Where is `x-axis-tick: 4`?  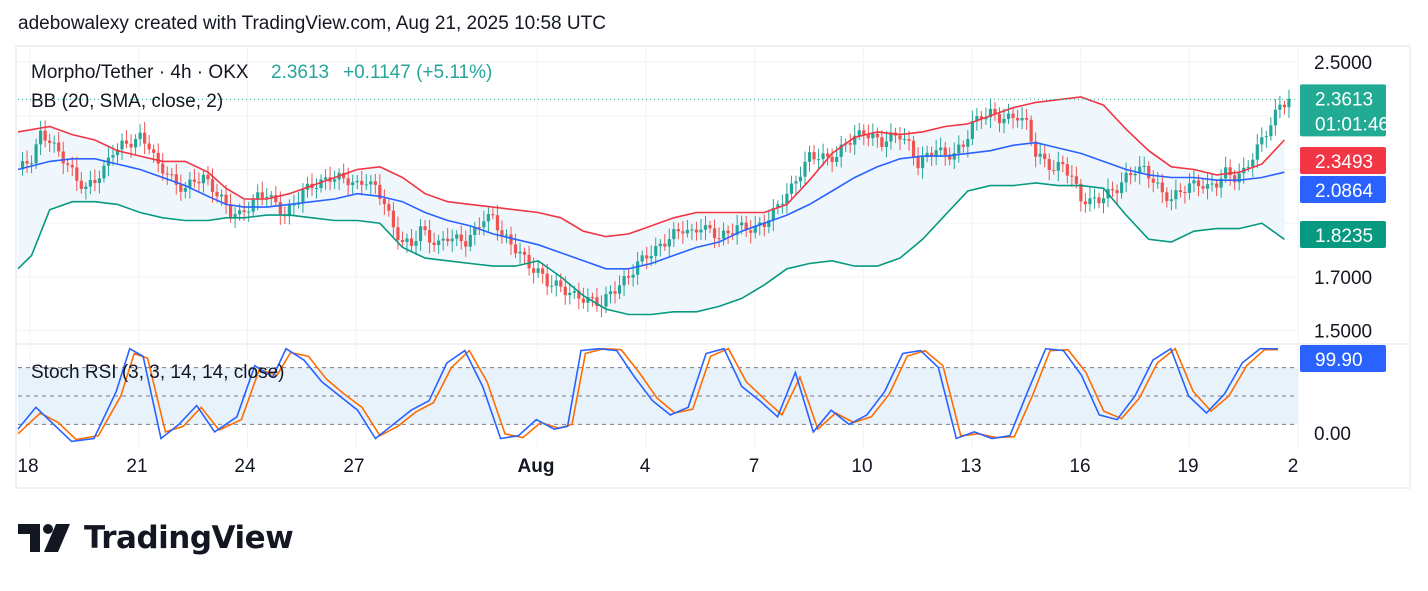 x-axis-tick: 4 is located at coordinates (645, 466).